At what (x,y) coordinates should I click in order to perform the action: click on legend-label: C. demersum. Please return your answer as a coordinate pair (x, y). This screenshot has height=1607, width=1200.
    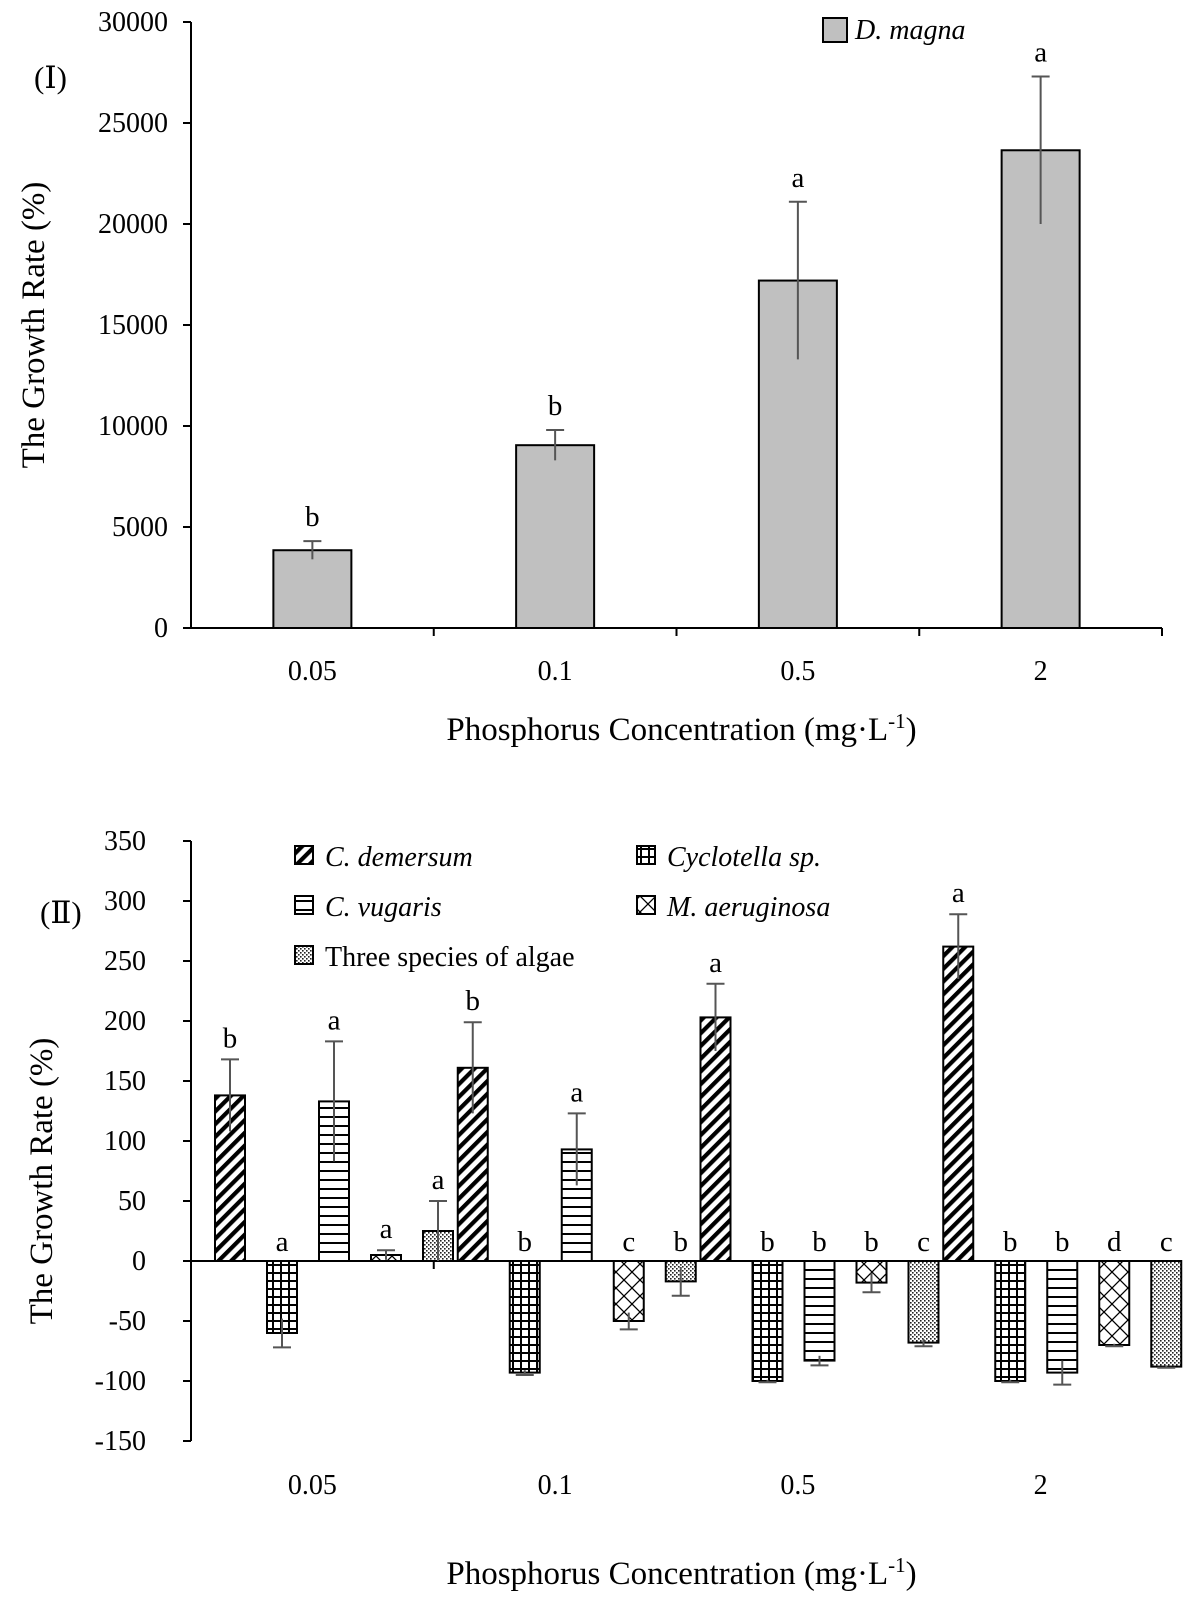
    Looking at the image, I should click on (399, 857).